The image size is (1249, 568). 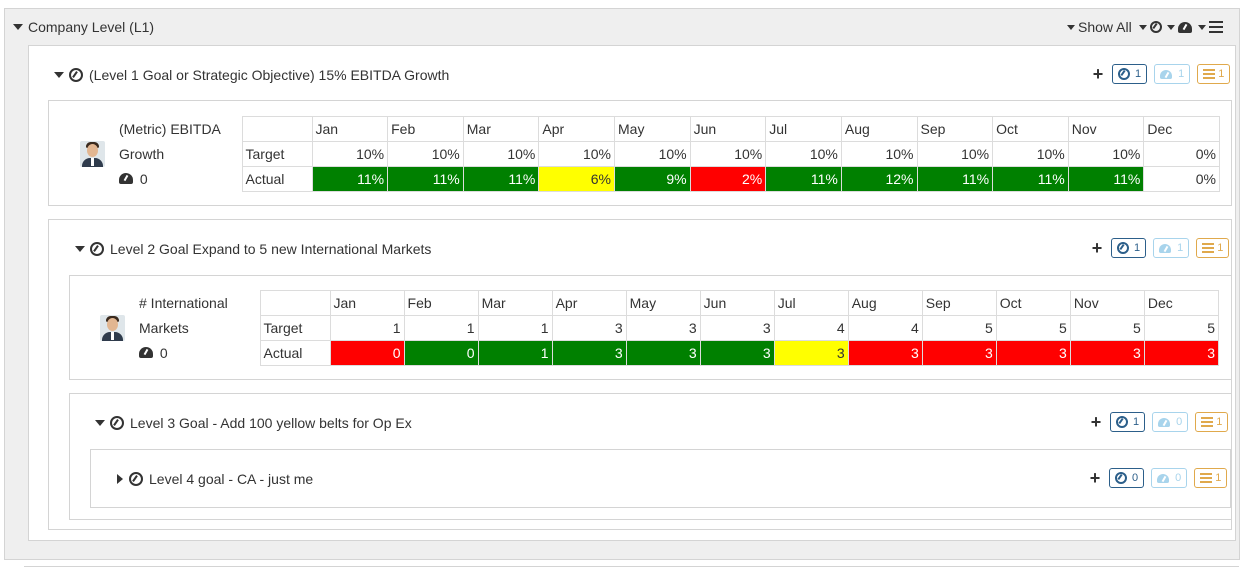 What do you see at coordinates (164, 328) in the screenshot?
I see `metric-name-cont: Markets` at bounding box center [164, 328].